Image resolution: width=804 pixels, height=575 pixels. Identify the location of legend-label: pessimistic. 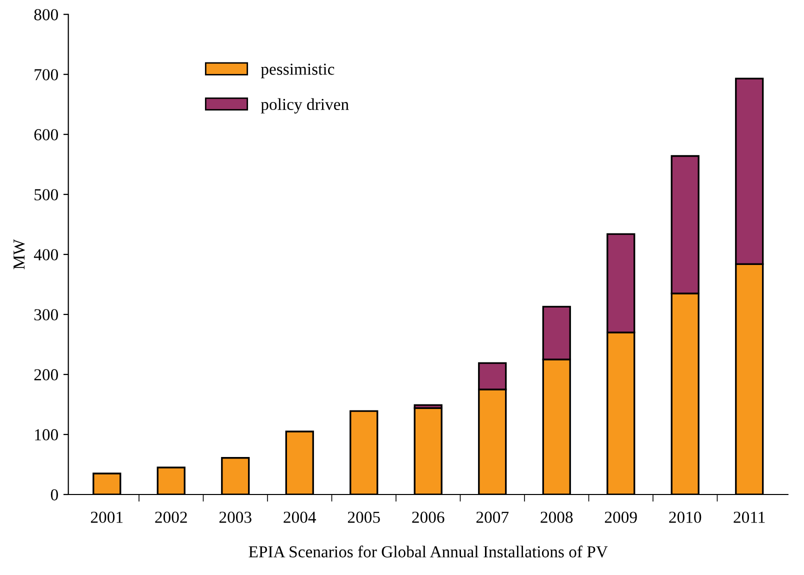
(297, 71).